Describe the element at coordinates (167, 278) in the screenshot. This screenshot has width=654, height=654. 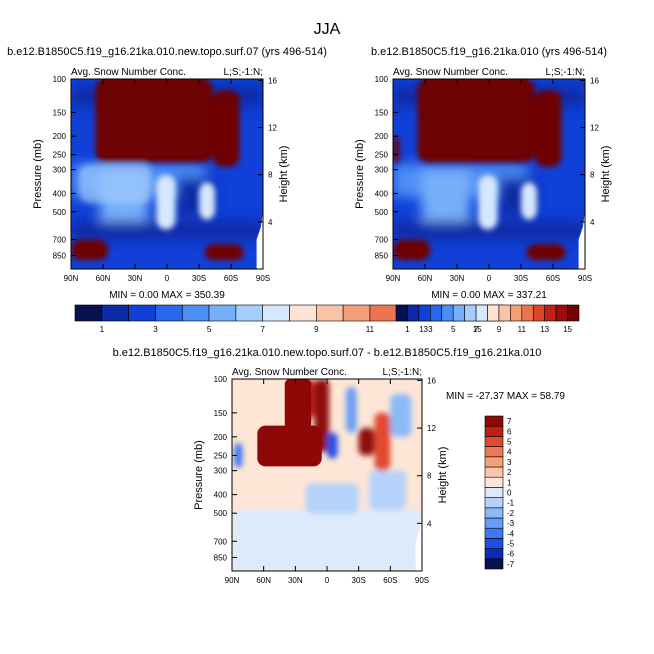
I see `x-tick-label: 0` at that location.